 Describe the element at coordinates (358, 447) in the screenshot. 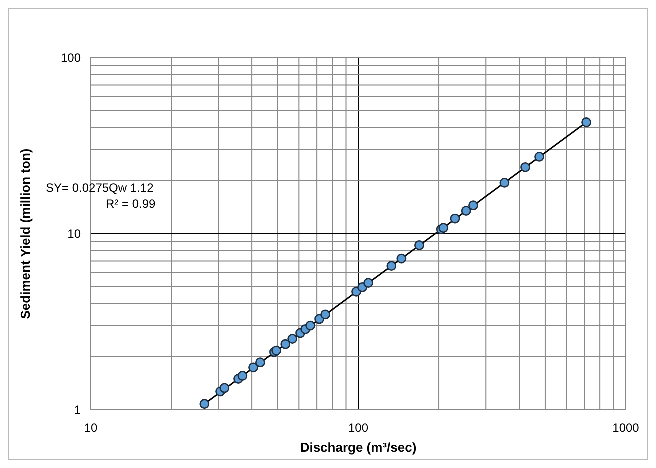

I see `x-axis-title: Discharge (m³/sec)` at that location.